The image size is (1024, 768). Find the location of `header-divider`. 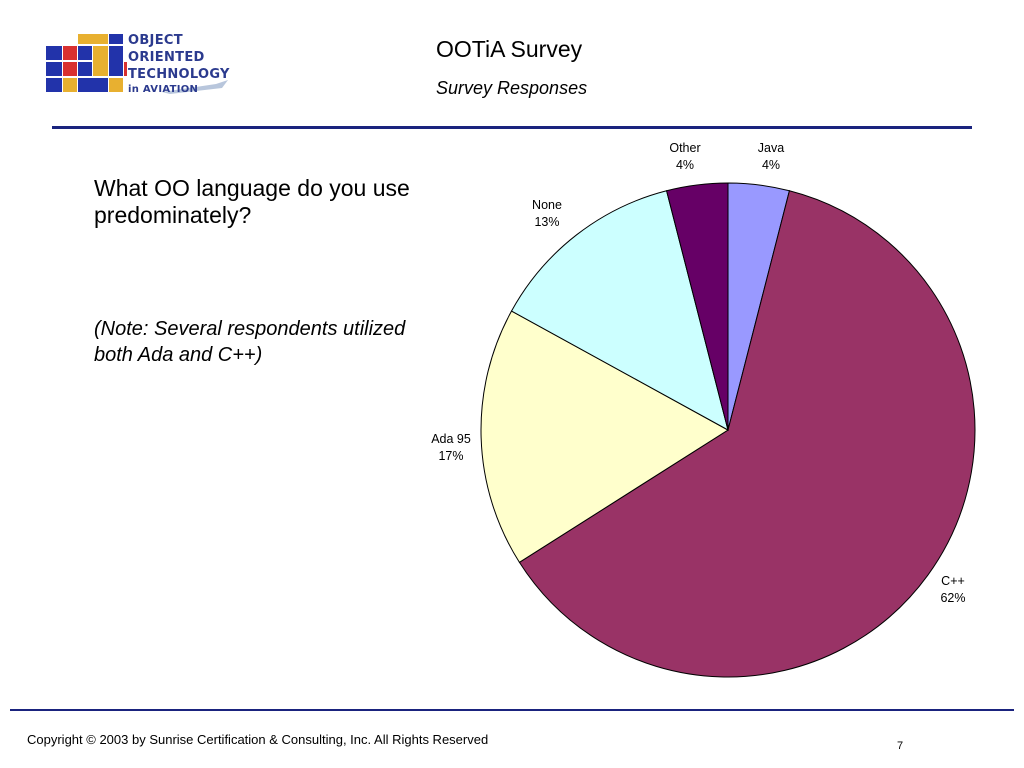

header-divider is located at coordinates (512, 127).